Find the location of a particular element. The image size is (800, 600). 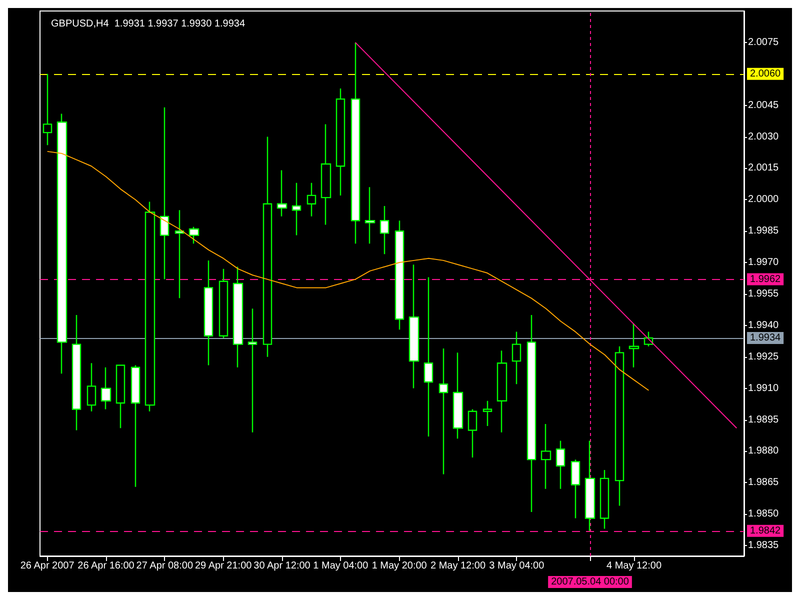

x-tick-label: 27 Apr 08:00 is located at coordinates (165, 566).